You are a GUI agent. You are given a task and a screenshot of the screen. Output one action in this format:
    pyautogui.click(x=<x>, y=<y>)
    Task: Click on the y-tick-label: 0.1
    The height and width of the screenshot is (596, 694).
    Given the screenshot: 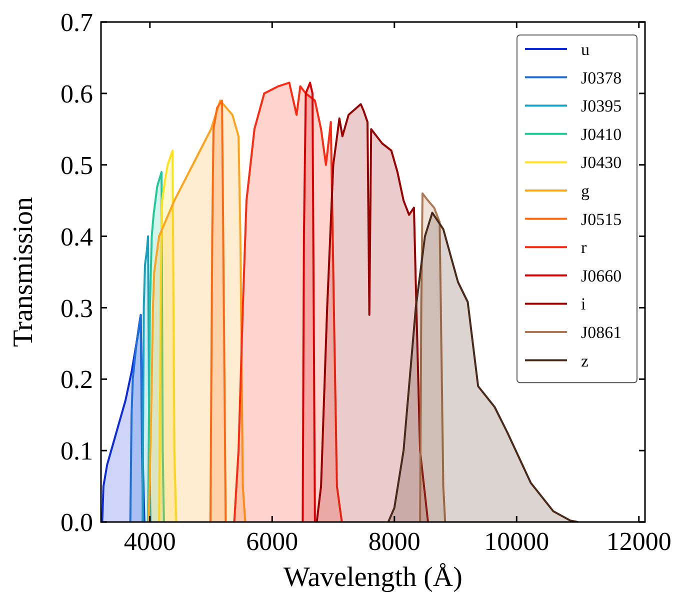 What is the action you would take?
    pyautogui.click(x=76, y=451)
    